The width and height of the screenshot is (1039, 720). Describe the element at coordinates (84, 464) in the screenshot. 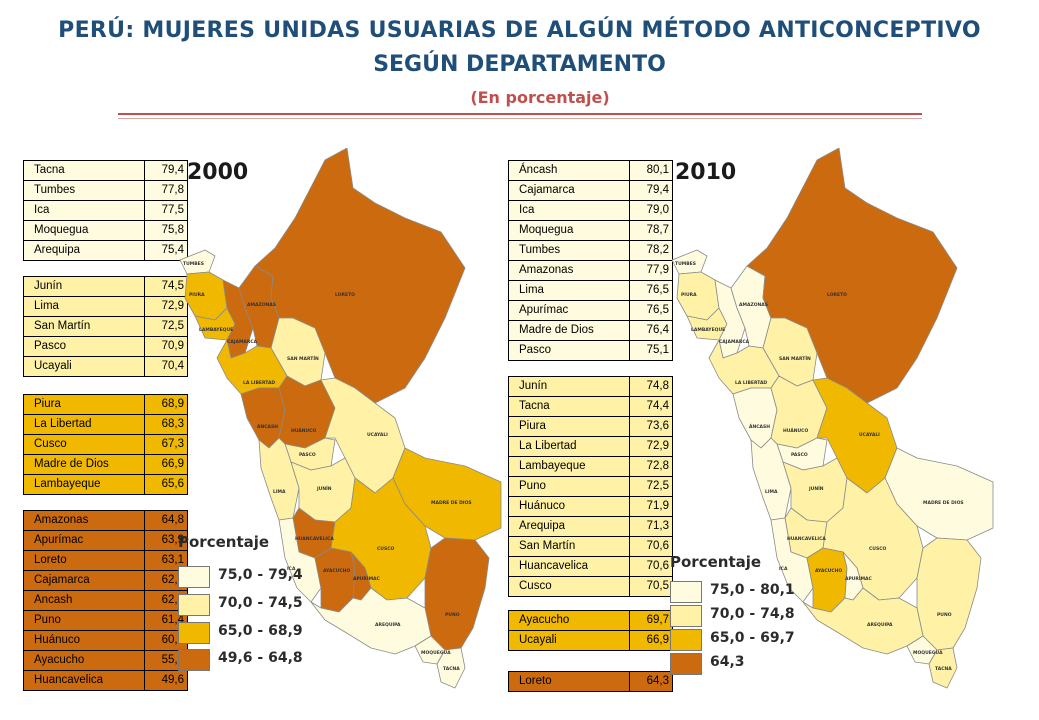

I see `department-name: Madre de Dios` at that location.